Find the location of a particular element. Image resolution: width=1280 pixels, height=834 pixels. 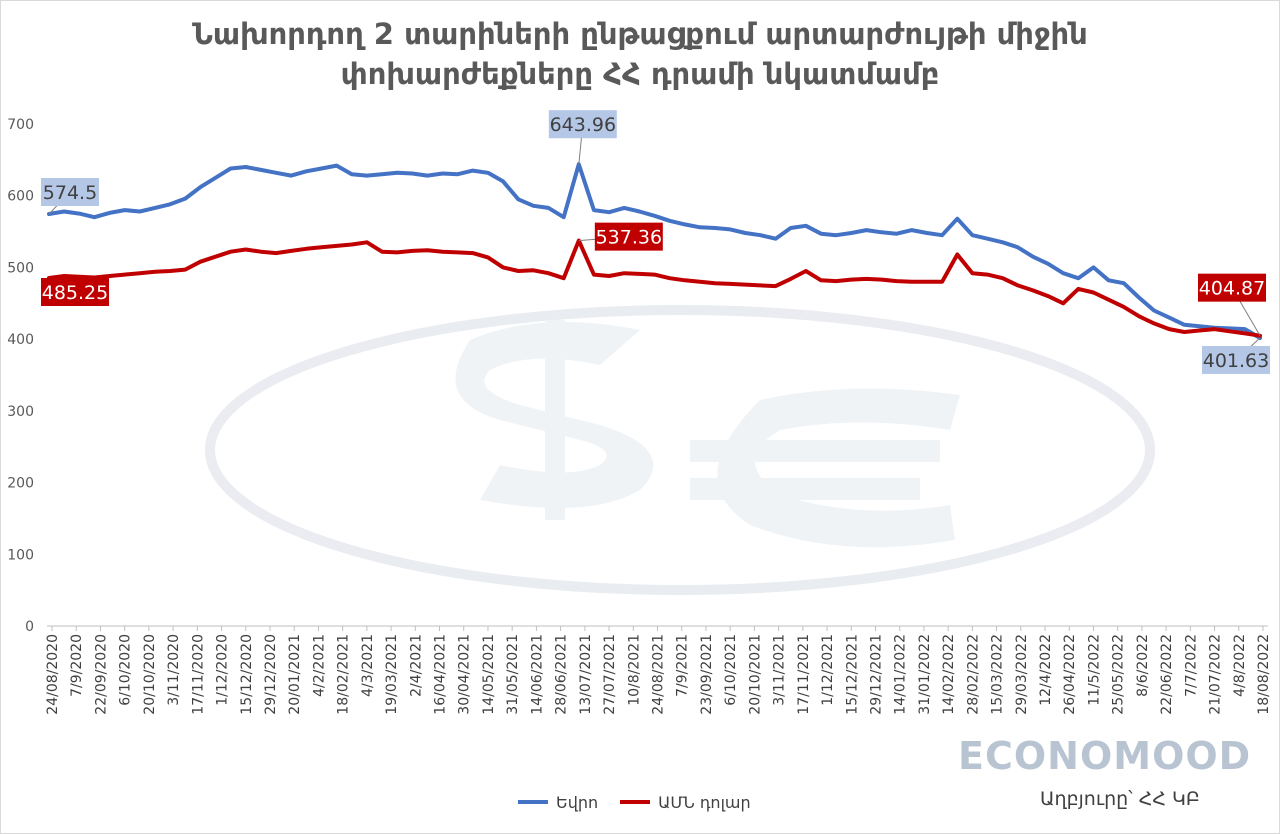

x-tick-label: 4/2/2021 is located at coordinates (319, 665).